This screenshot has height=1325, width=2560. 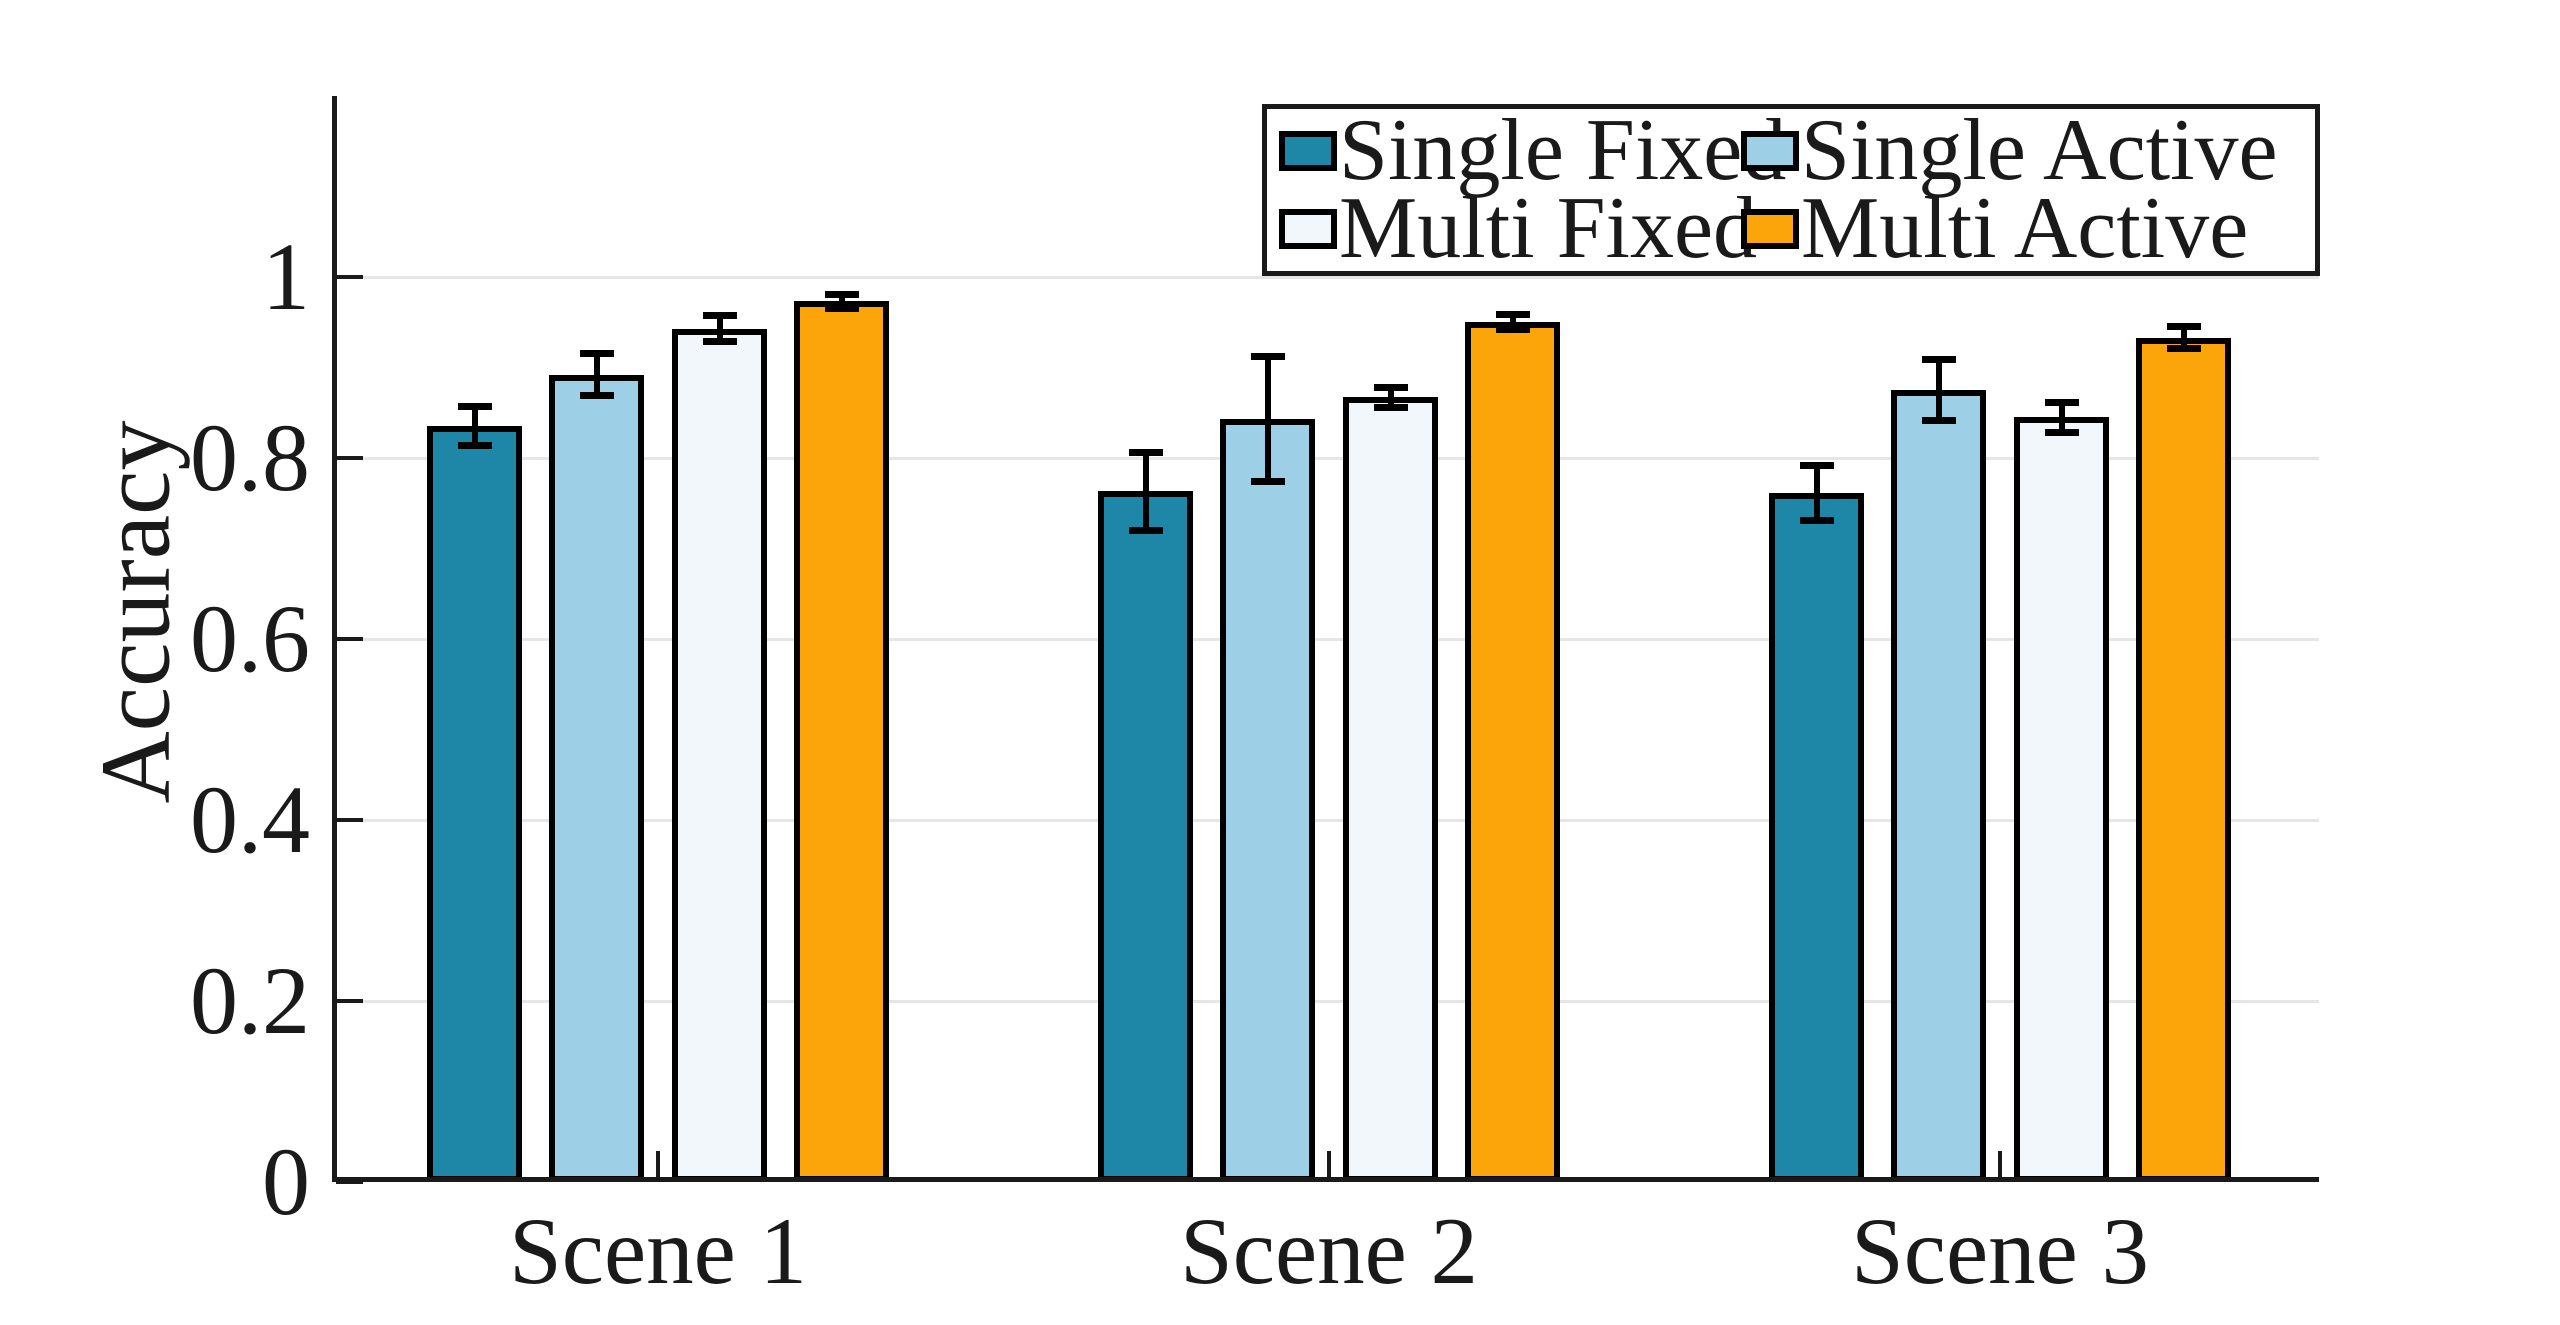 I want to click on legend-swatch-multi-active, so click(x=1770, y=229).